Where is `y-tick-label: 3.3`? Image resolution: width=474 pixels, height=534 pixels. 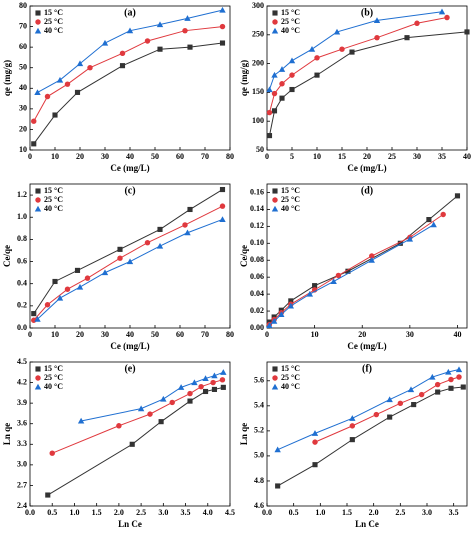 y-tick-label: 3.3 is located at coordinates (22, 443).